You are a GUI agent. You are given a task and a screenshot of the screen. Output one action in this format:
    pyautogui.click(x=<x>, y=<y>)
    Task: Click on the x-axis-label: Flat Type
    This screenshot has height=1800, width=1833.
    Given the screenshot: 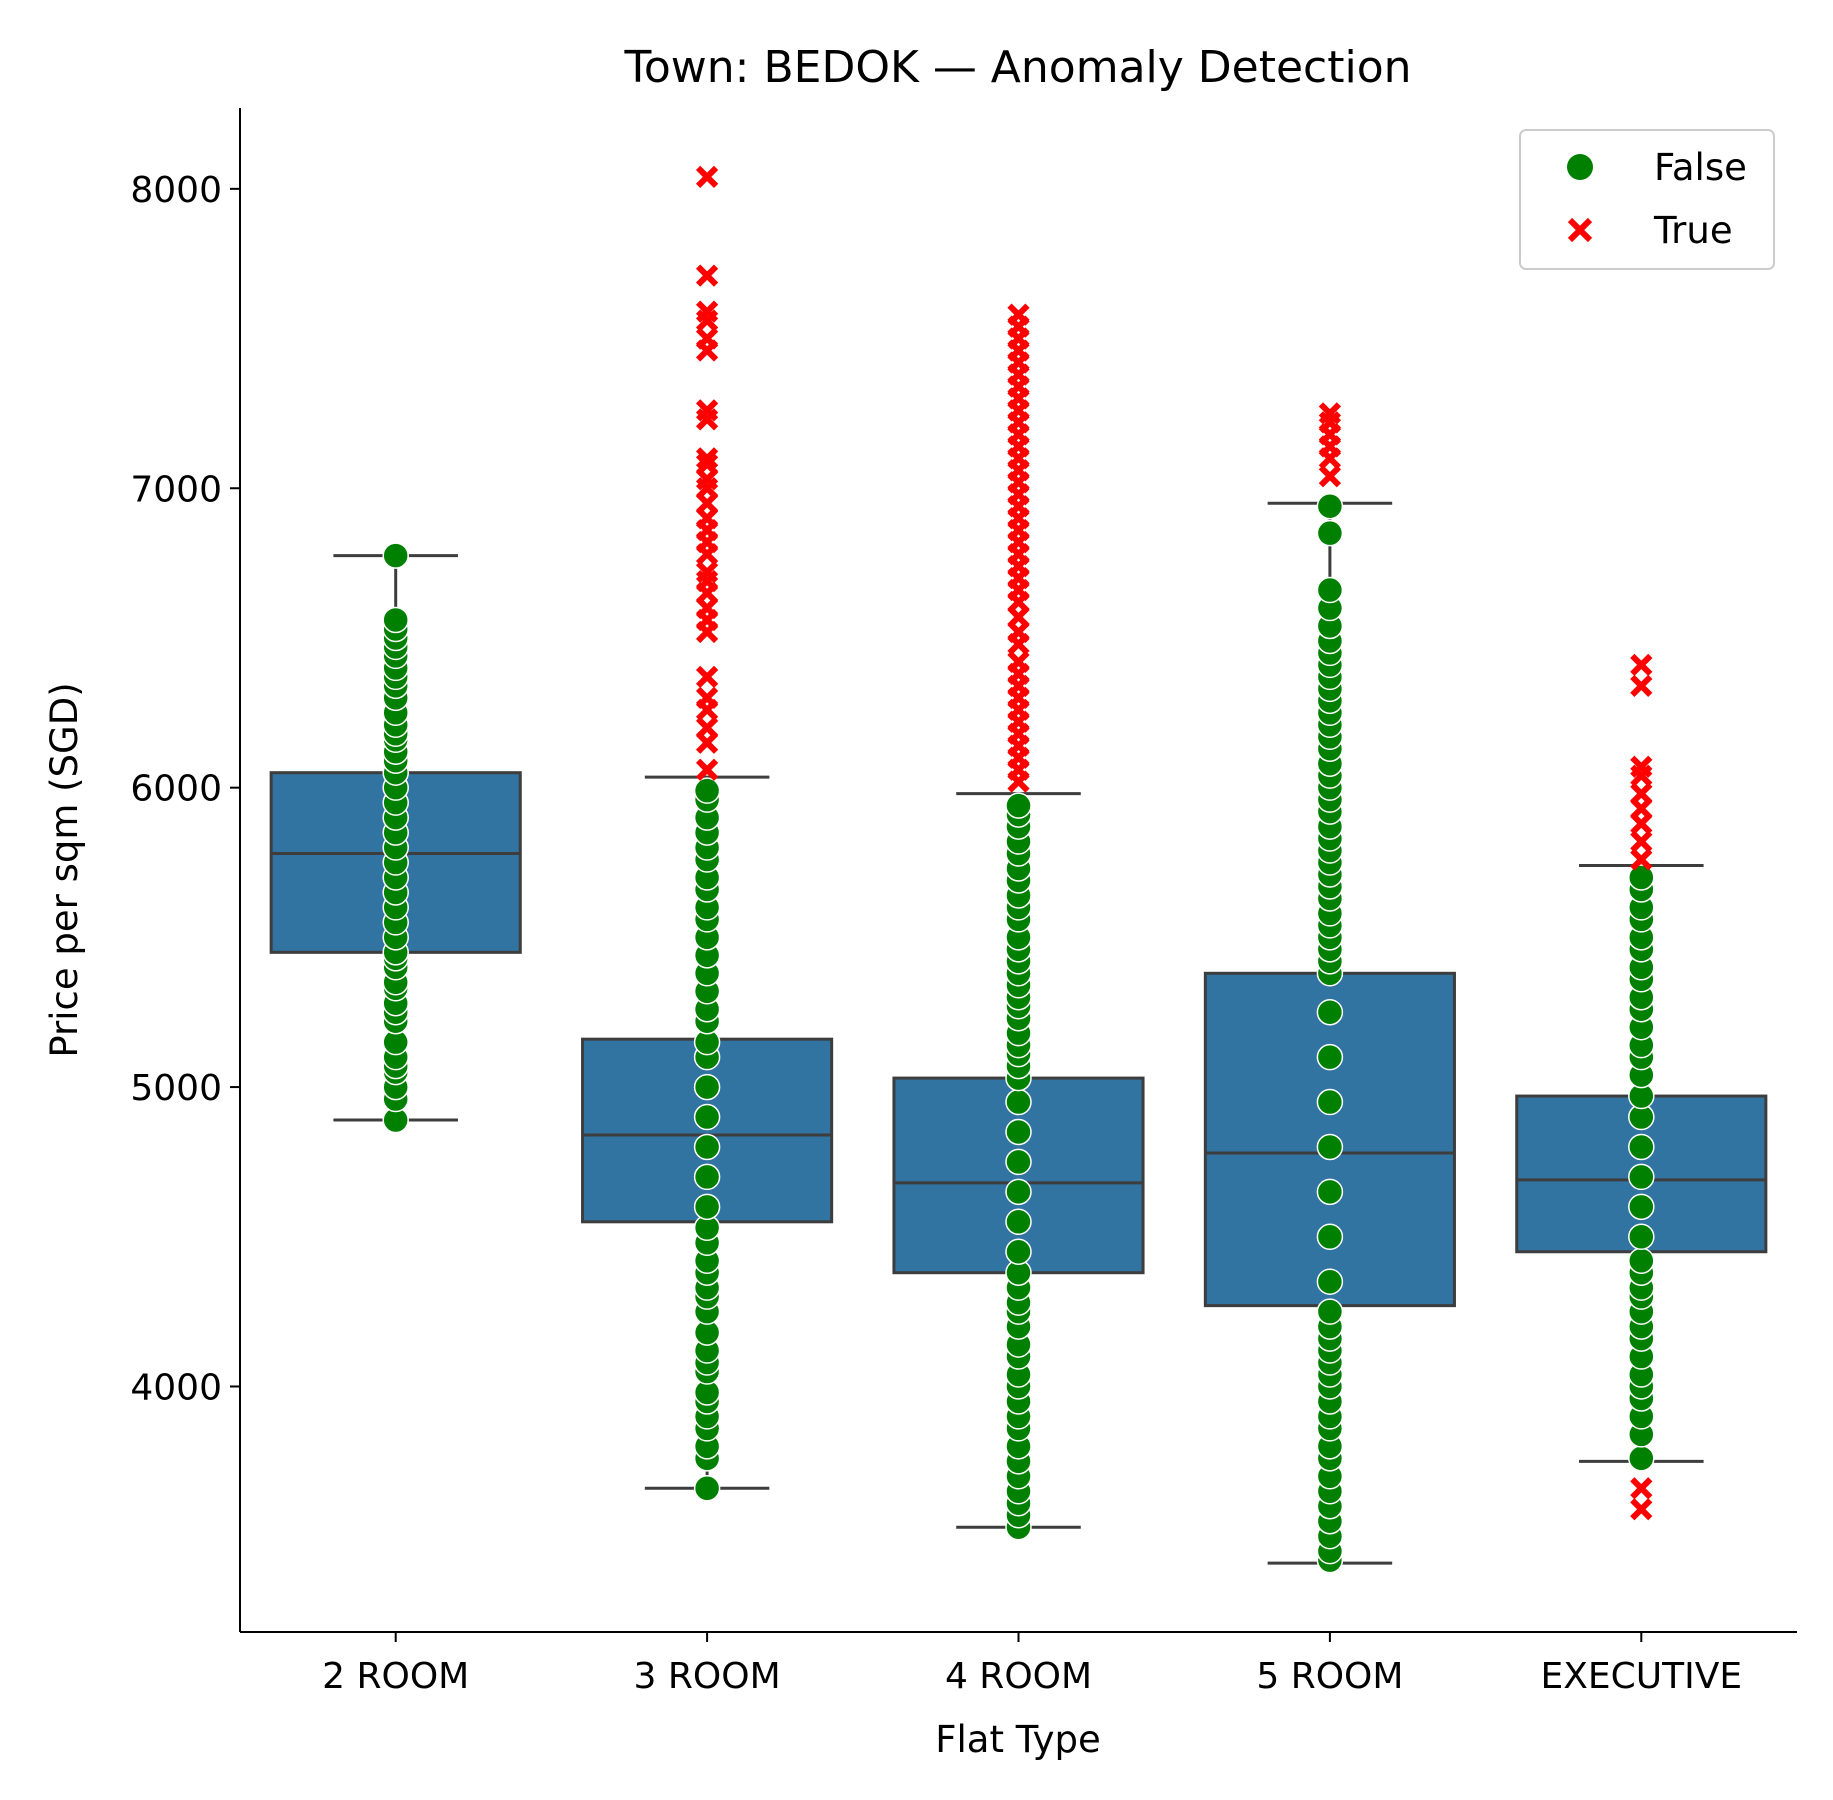 What is the action you would take?
    pyautogui.click(x=1018, y=1739)
    